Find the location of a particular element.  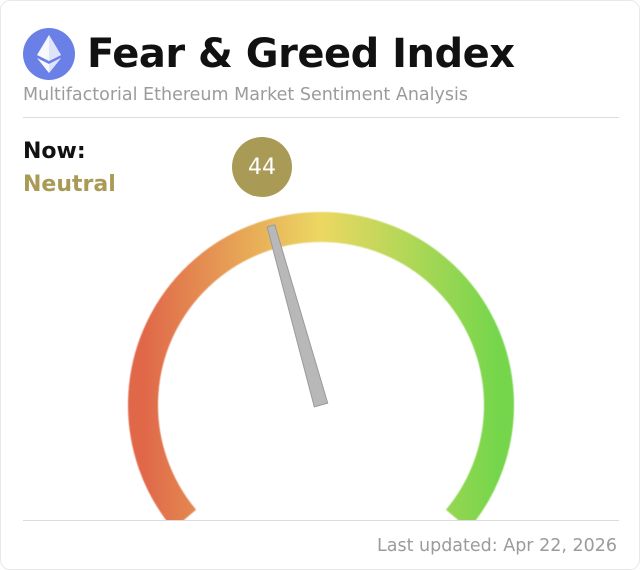

now-label: Now: is located at coordinates (54, 151).